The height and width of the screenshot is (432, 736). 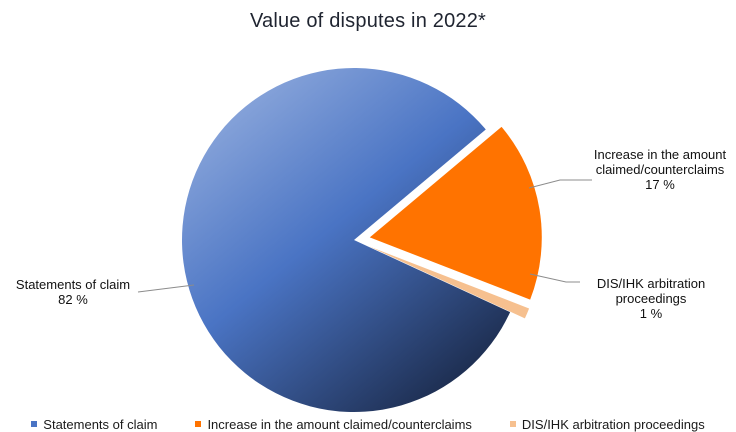 I want to click on label-increase-value: 17 %, so click(x=660, y=184).